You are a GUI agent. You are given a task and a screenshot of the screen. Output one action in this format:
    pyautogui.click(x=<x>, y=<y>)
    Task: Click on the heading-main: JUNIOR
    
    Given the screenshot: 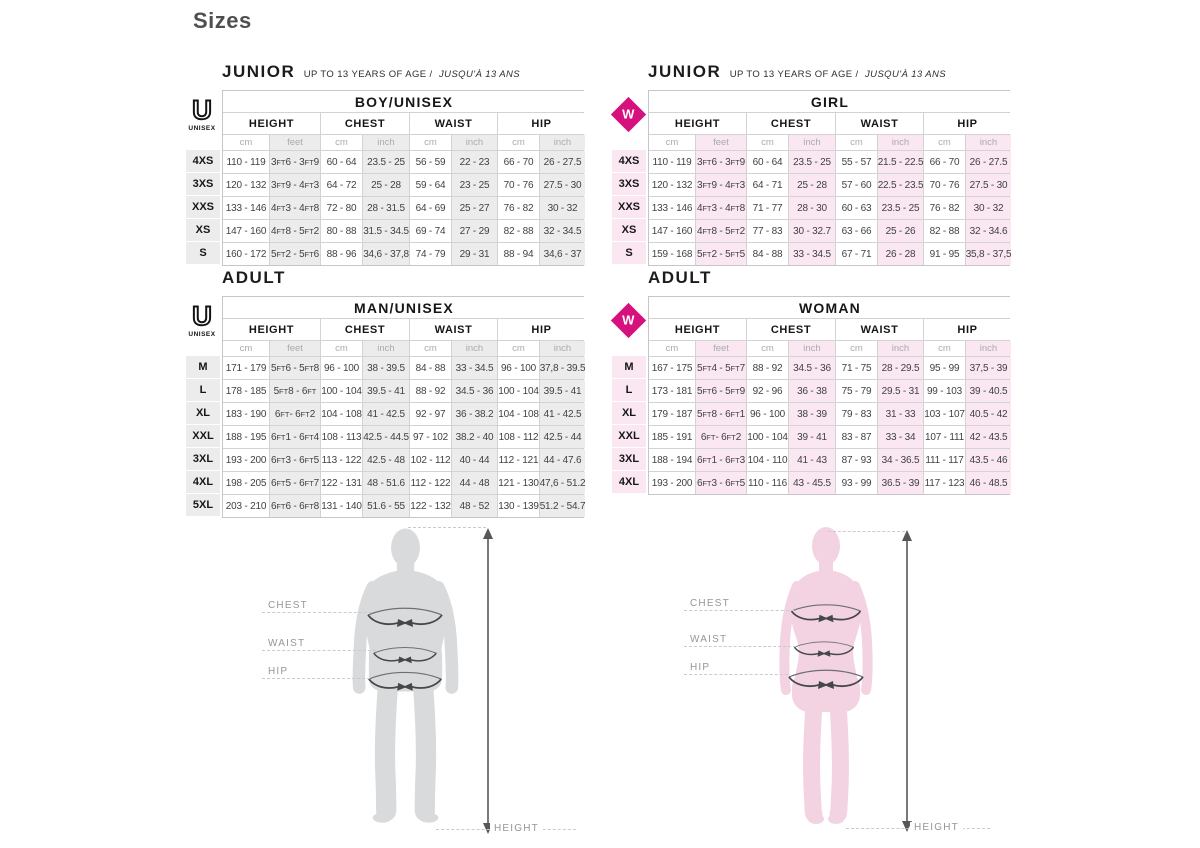 What is the action you would take?
    pyautogui.click(x=259, y=71)
    